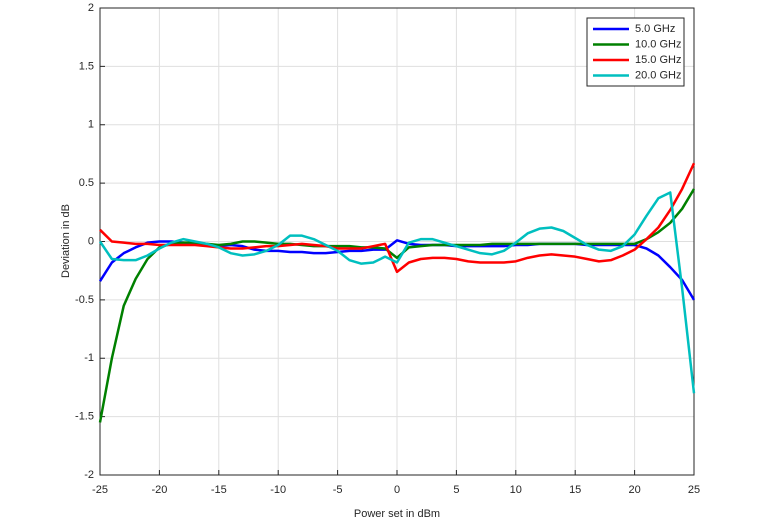 This screenshot has width=766, height=522. Describe the element at coordinates (84, 417) in the screenshot. I see `y-tick-label: -1.5` at that location.